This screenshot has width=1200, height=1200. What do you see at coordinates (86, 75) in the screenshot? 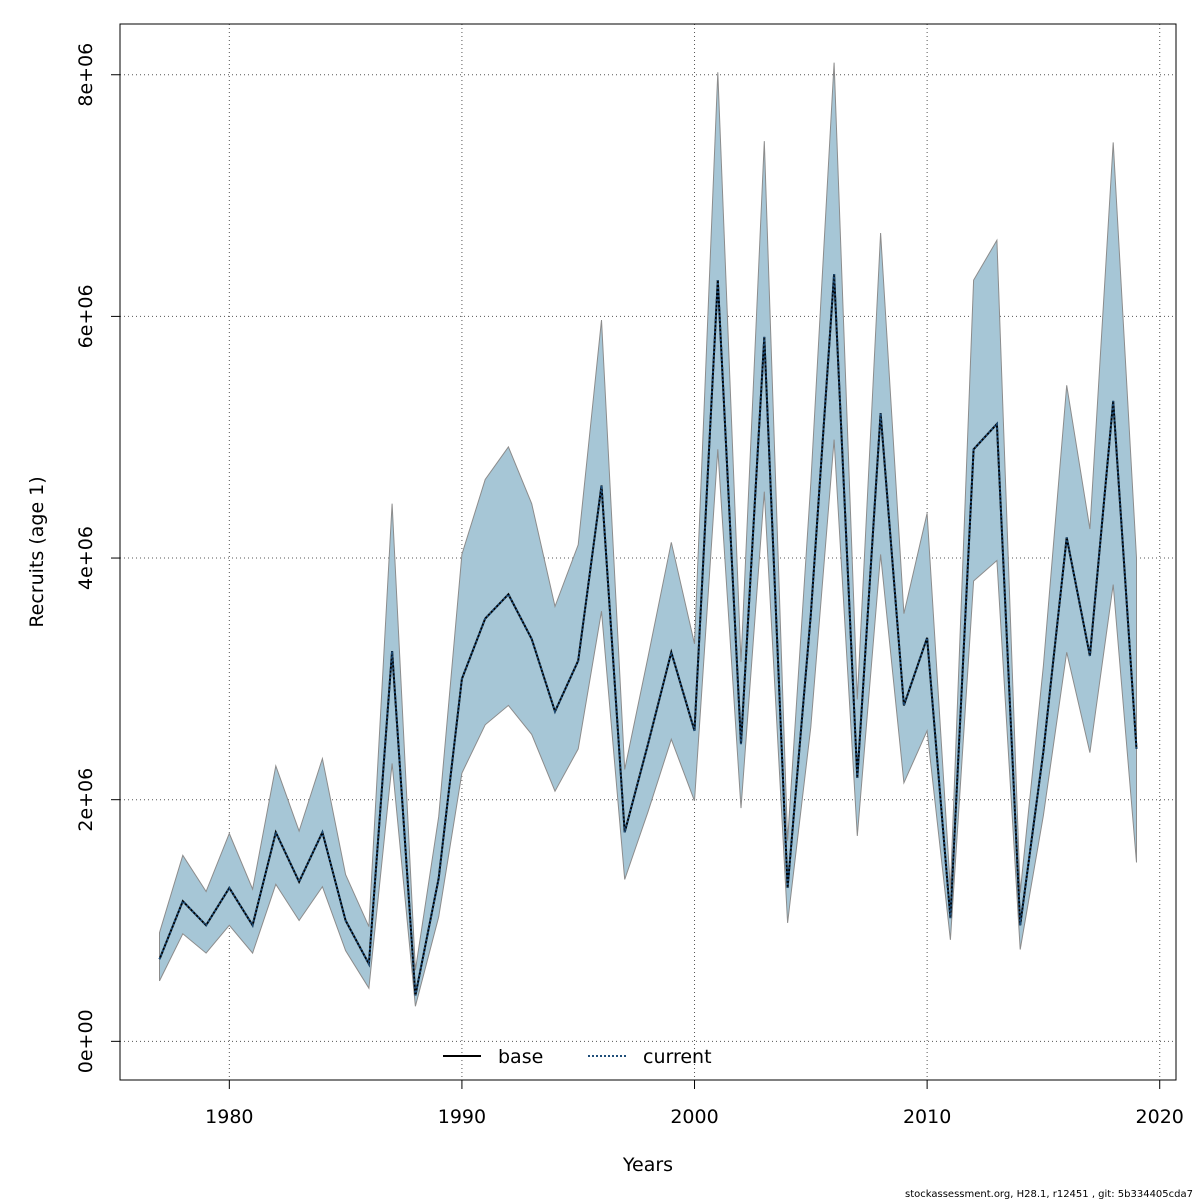
I see `y-tick-label: 8e+06` at bounding box center [86, 75].